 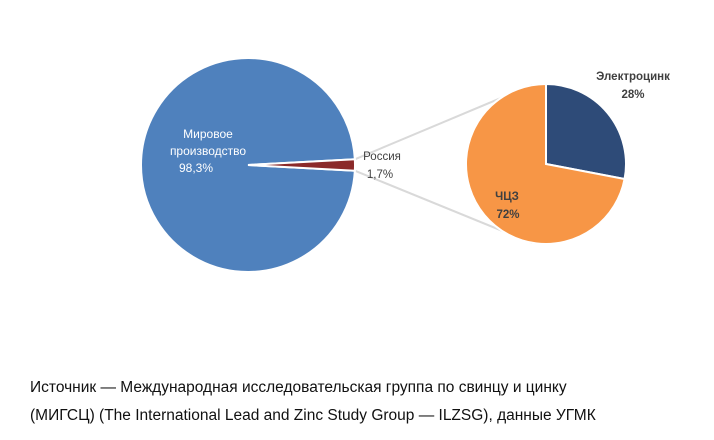 I want to click on slice-label-chtsz: ЧЦЗ, so click(x=507, y=197).